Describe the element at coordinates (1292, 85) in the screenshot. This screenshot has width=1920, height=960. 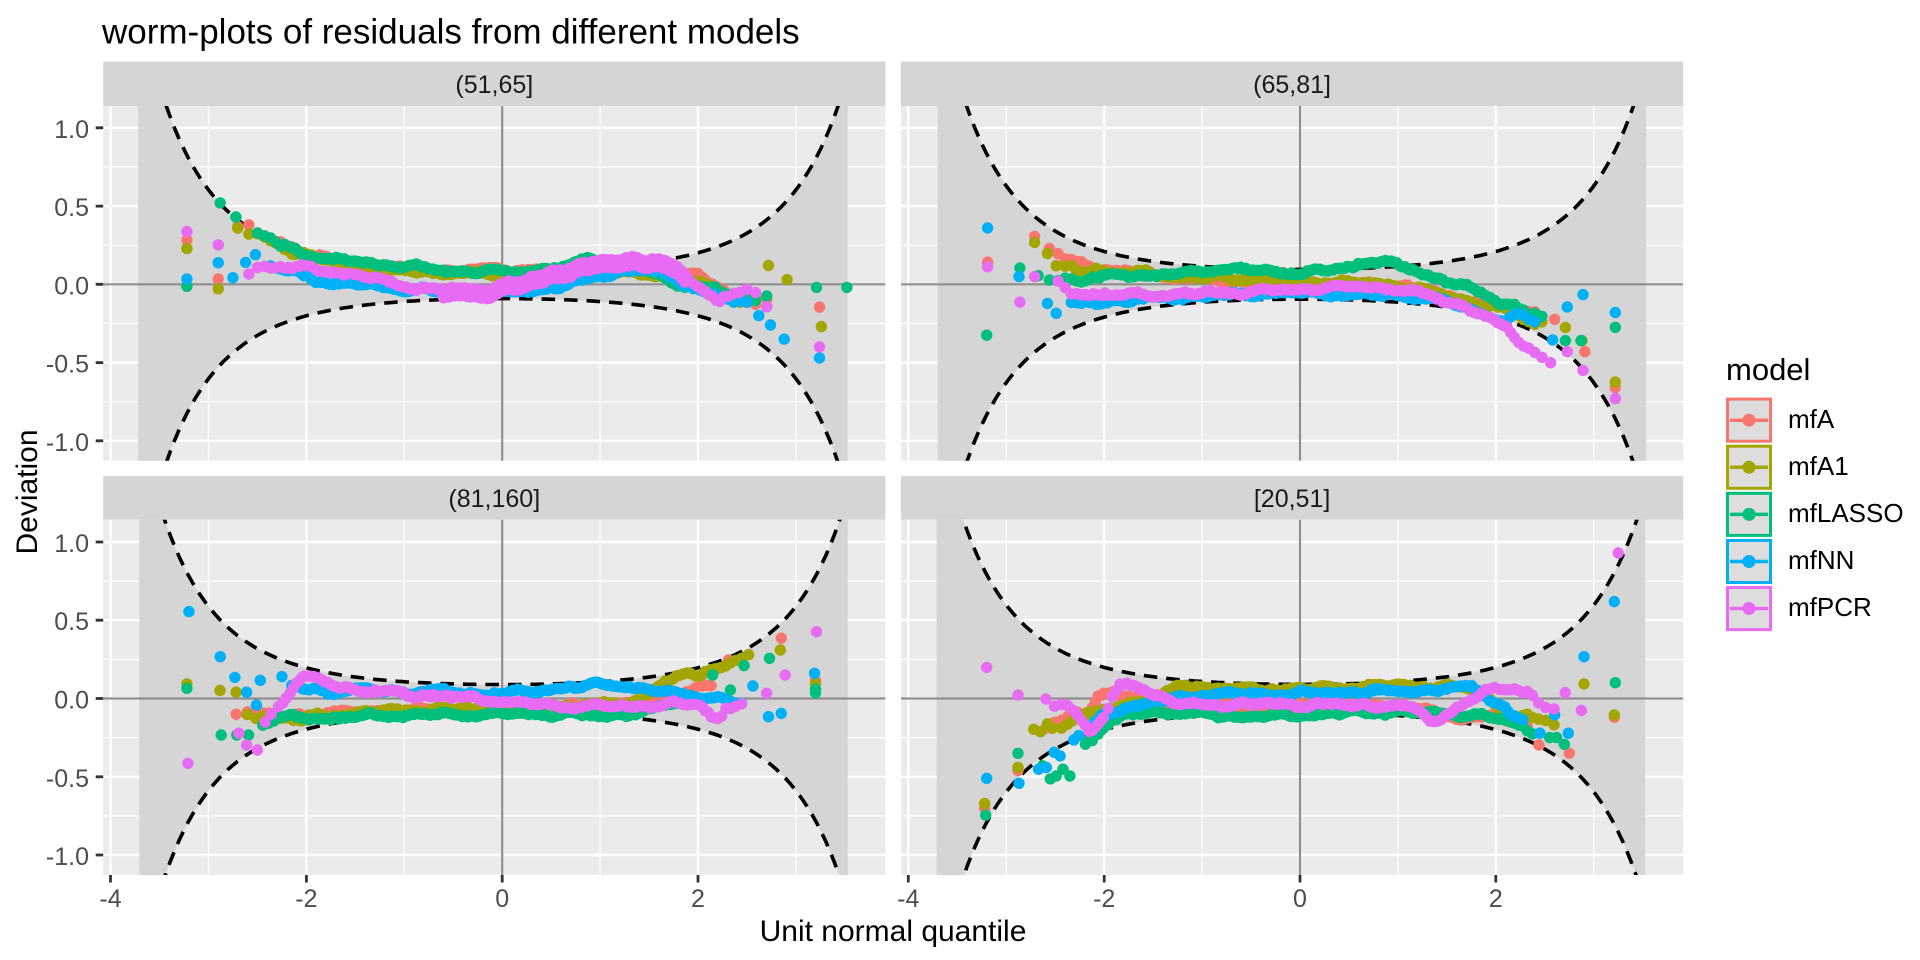
I see `svg-text: (65,81]` at that location.